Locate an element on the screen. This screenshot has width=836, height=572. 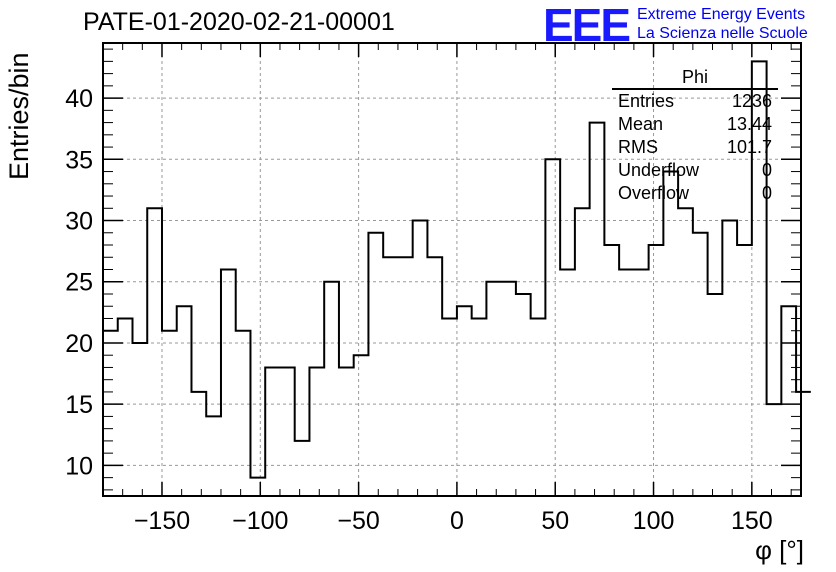
y-axis-label: Entries/bin is located at coordinates (19, 116).